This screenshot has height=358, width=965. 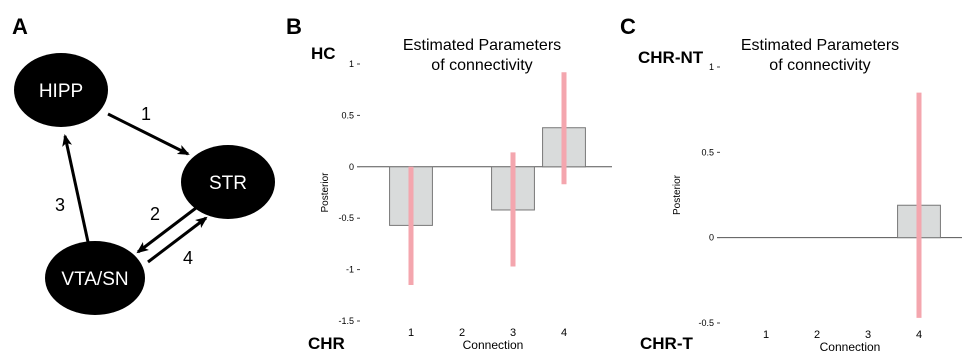 I want to click on chart-b-xtick-label: 4, so click(x=564, y=333).